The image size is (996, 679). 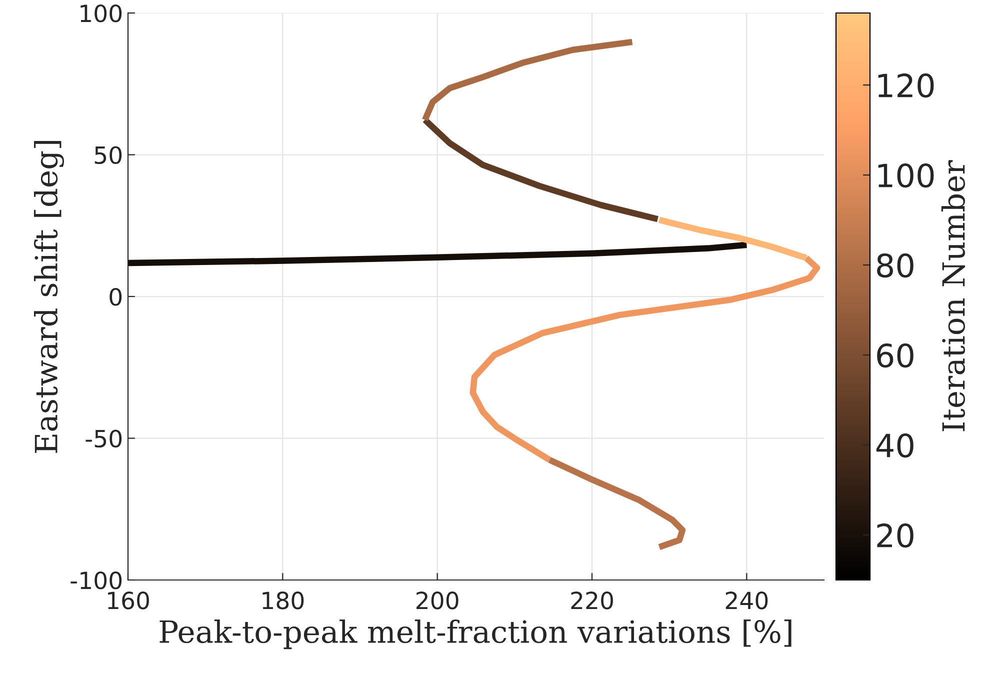 What do you see at coordinates (953, 296) in the screenshot?
I see `color-bar-title: Iteration Number` at bounding box center [953, 296].